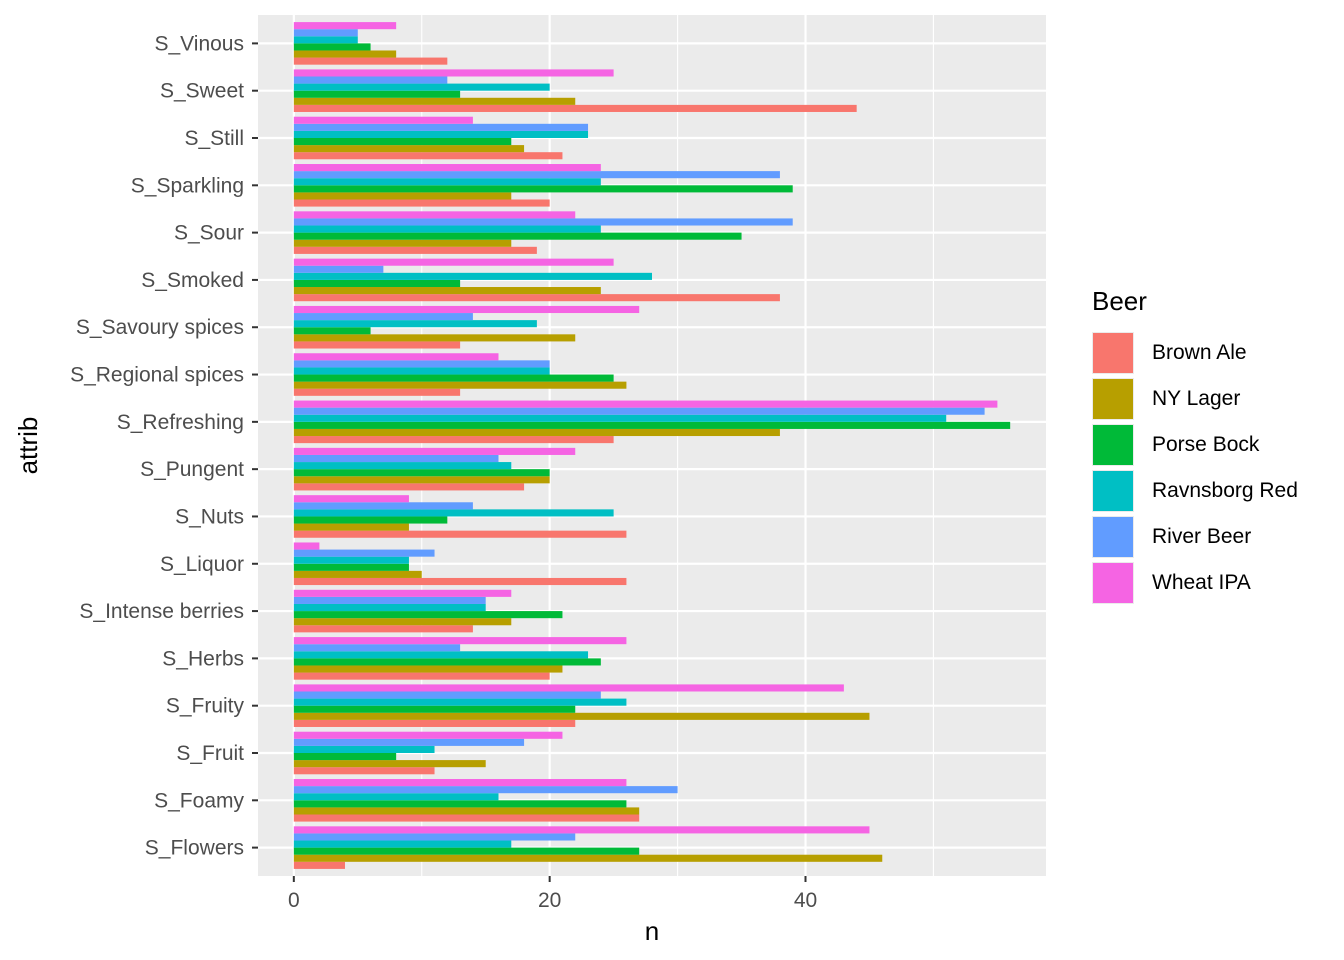  What do you see at coordinates (1202, 536) in the screenshot?
I see `legend-label: River Beer` at bounding box center [1202, 536].